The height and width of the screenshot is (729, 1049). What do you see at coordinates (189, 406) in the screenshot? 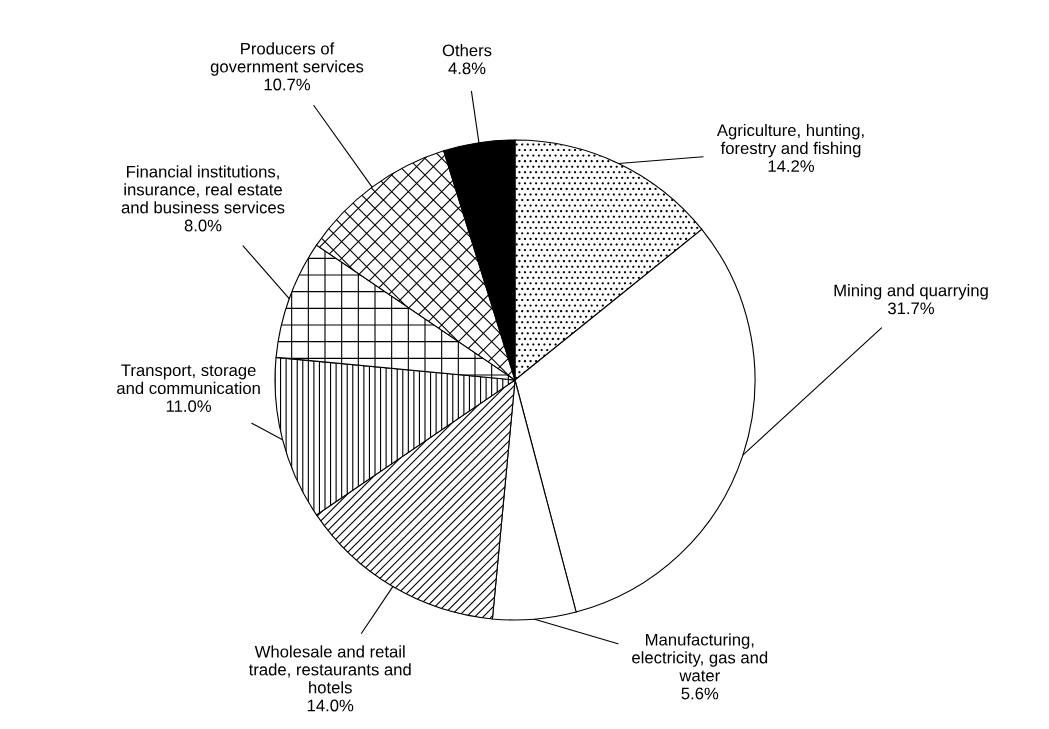
I see `data-label: 11.0%` at bounding box center [189, 406].